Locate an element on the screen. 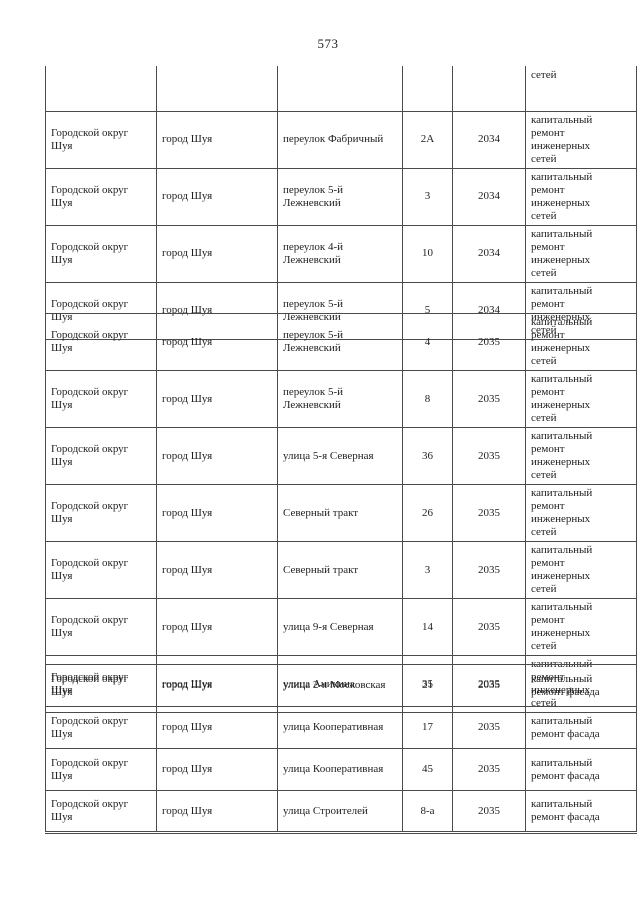  page-number: 573 is located at coordinates (328, 43).